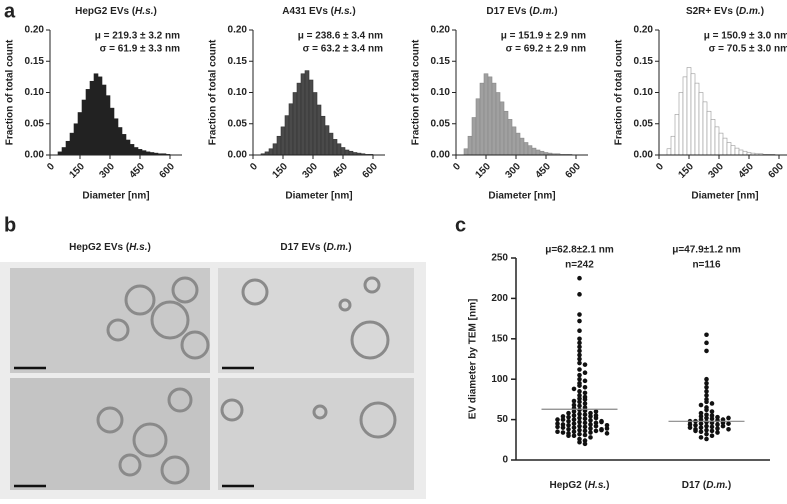  Describe the element at coordinates (706, 485) in the screenshot. I see `x-tick-label: D17 (D.m.)` at that location.